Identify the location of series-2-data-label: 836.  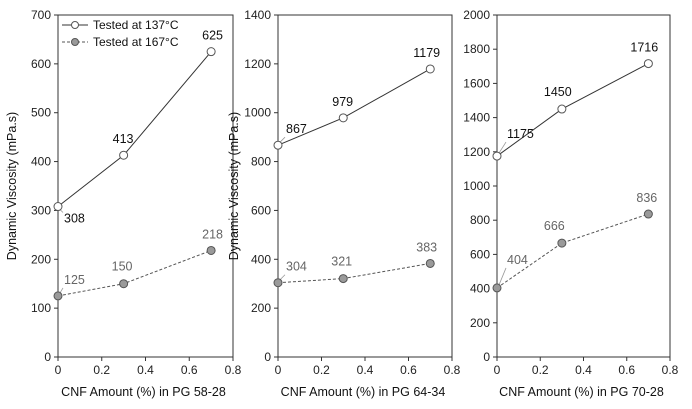
(646, 198).